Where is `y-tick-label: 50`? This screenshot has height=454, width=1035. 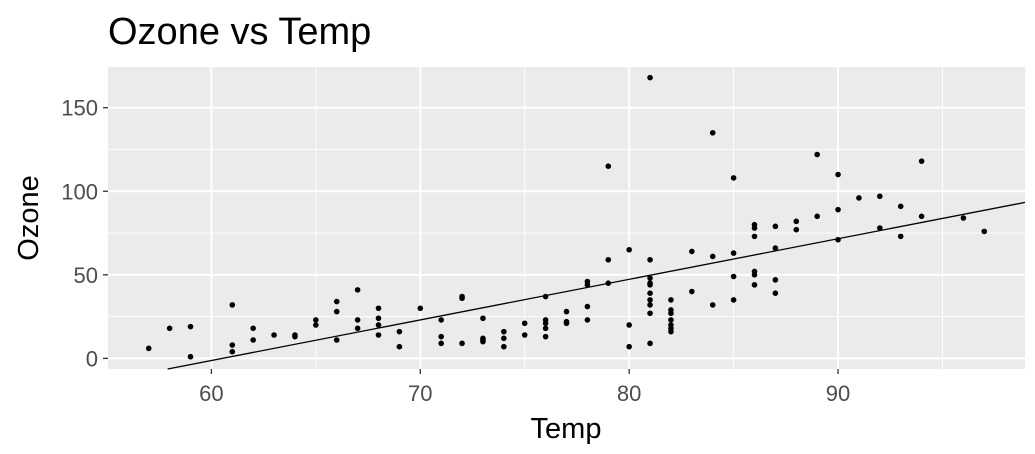
y-tick-label: 50 is located at coordinates (86, 275).